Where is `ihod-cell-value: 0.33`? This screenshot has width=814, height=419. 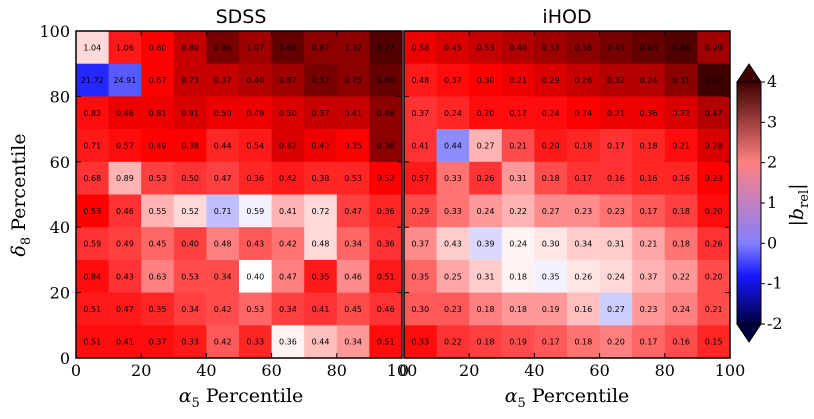
ihod-cell-value: 0.33 is located at coordinates (453, 211).